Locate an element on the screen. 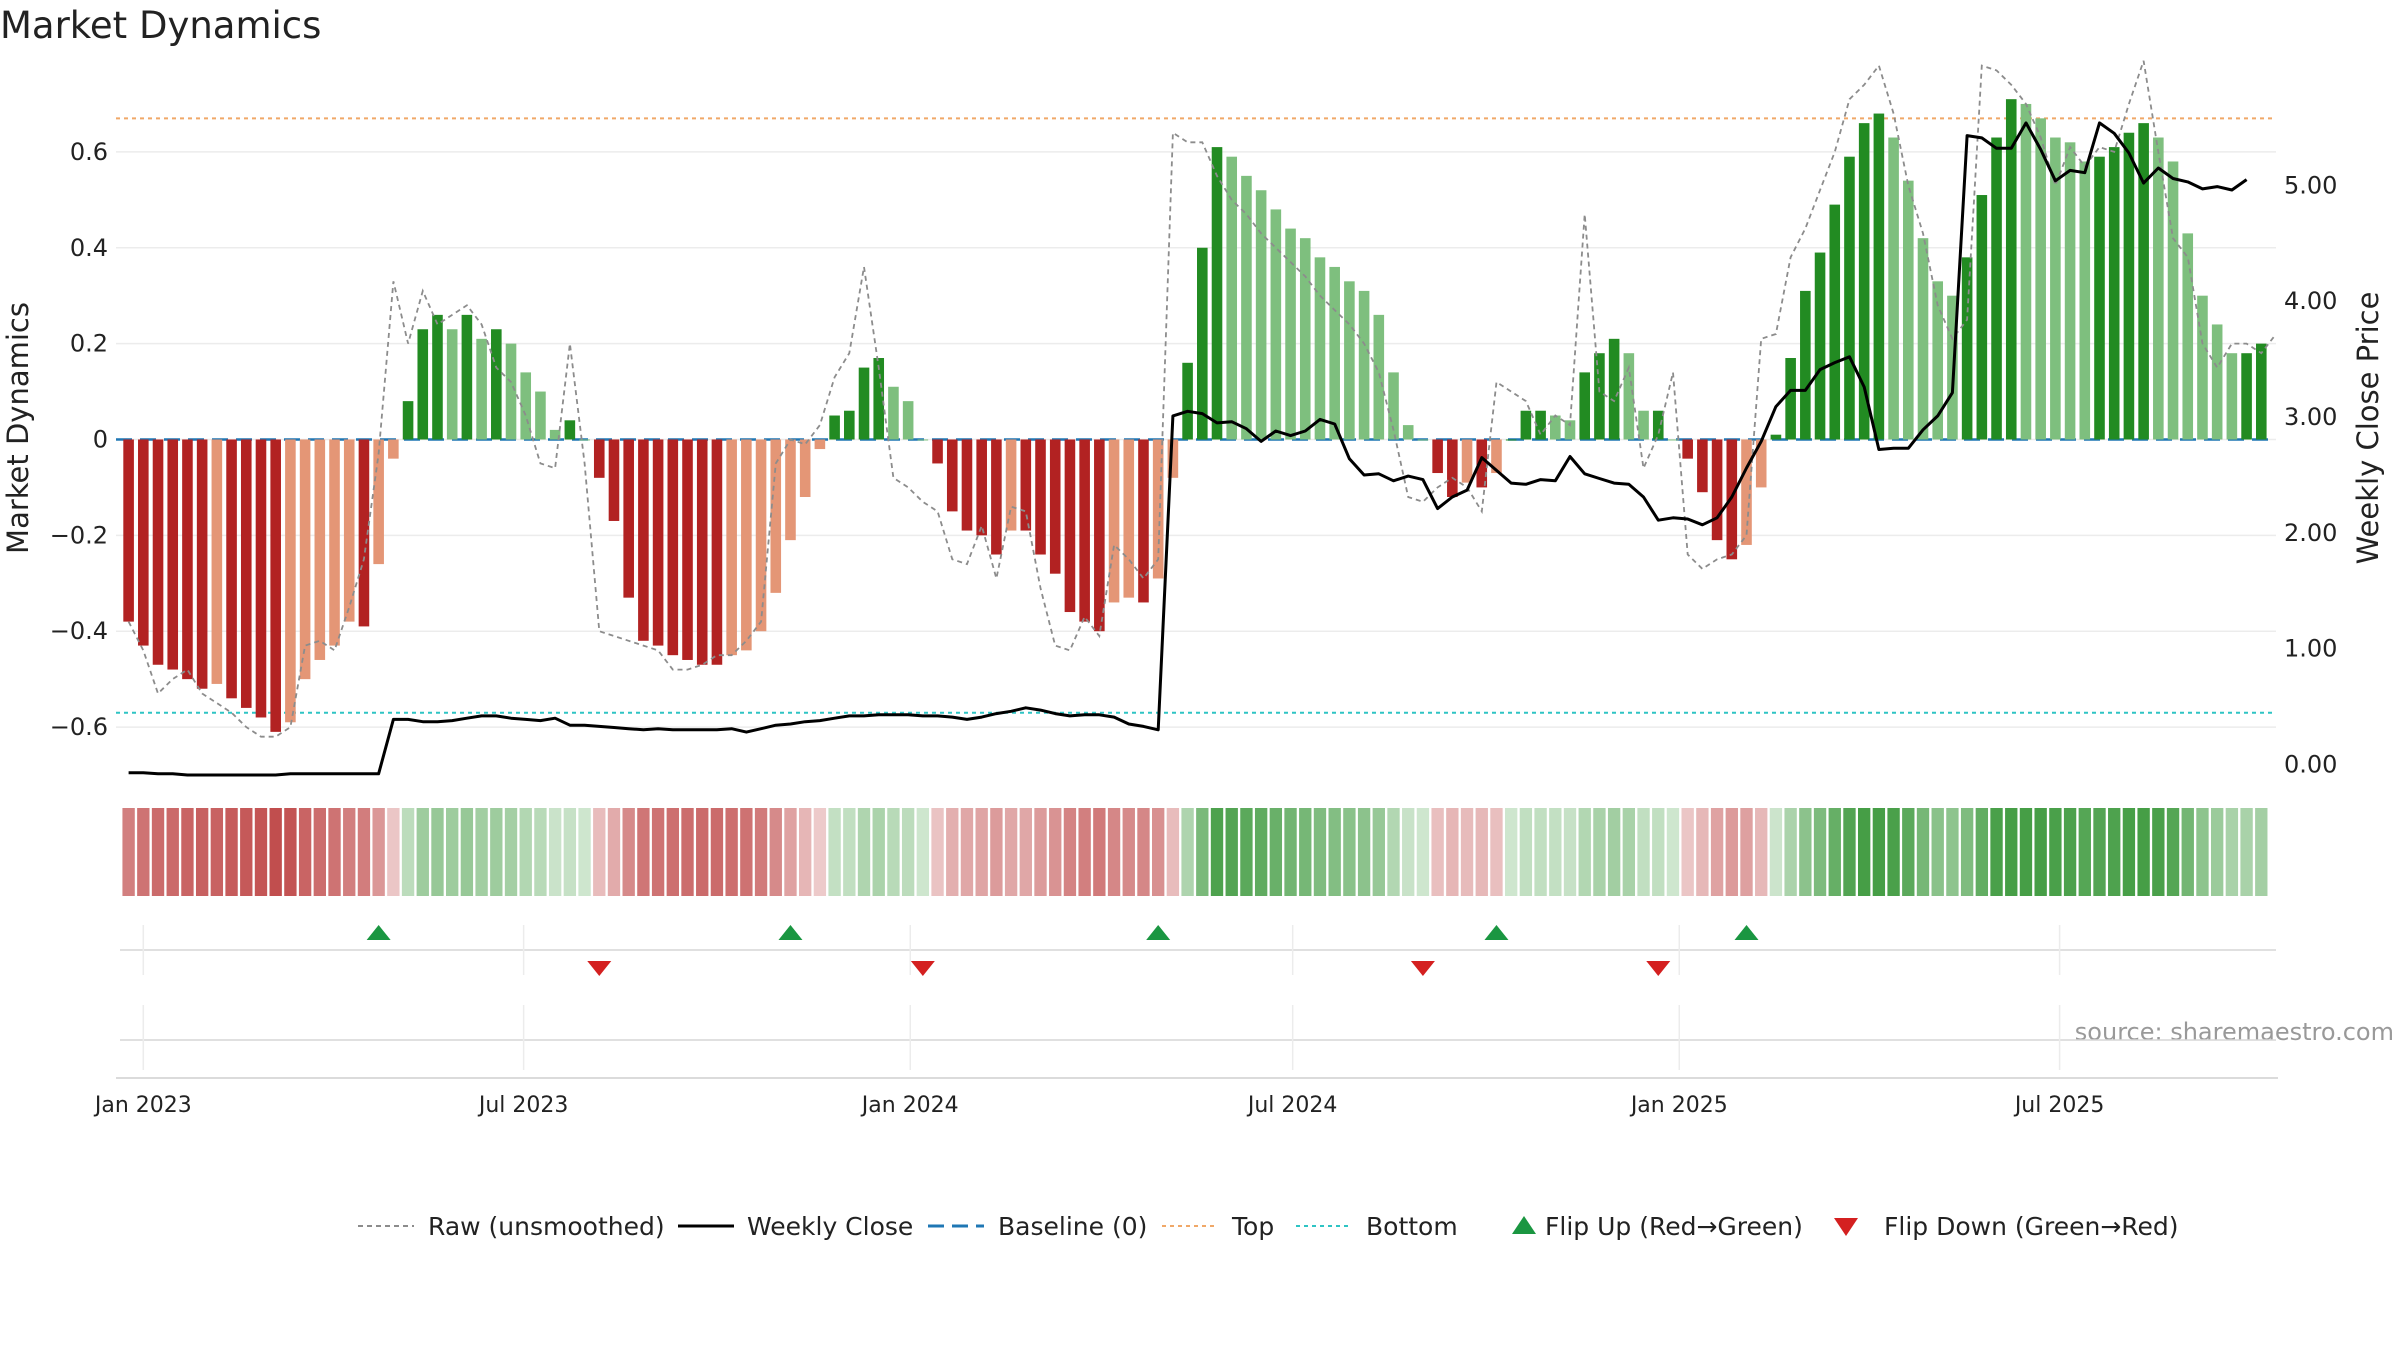  source-label: source: sharemaestro.com is located at coordinates (2234, 1032).